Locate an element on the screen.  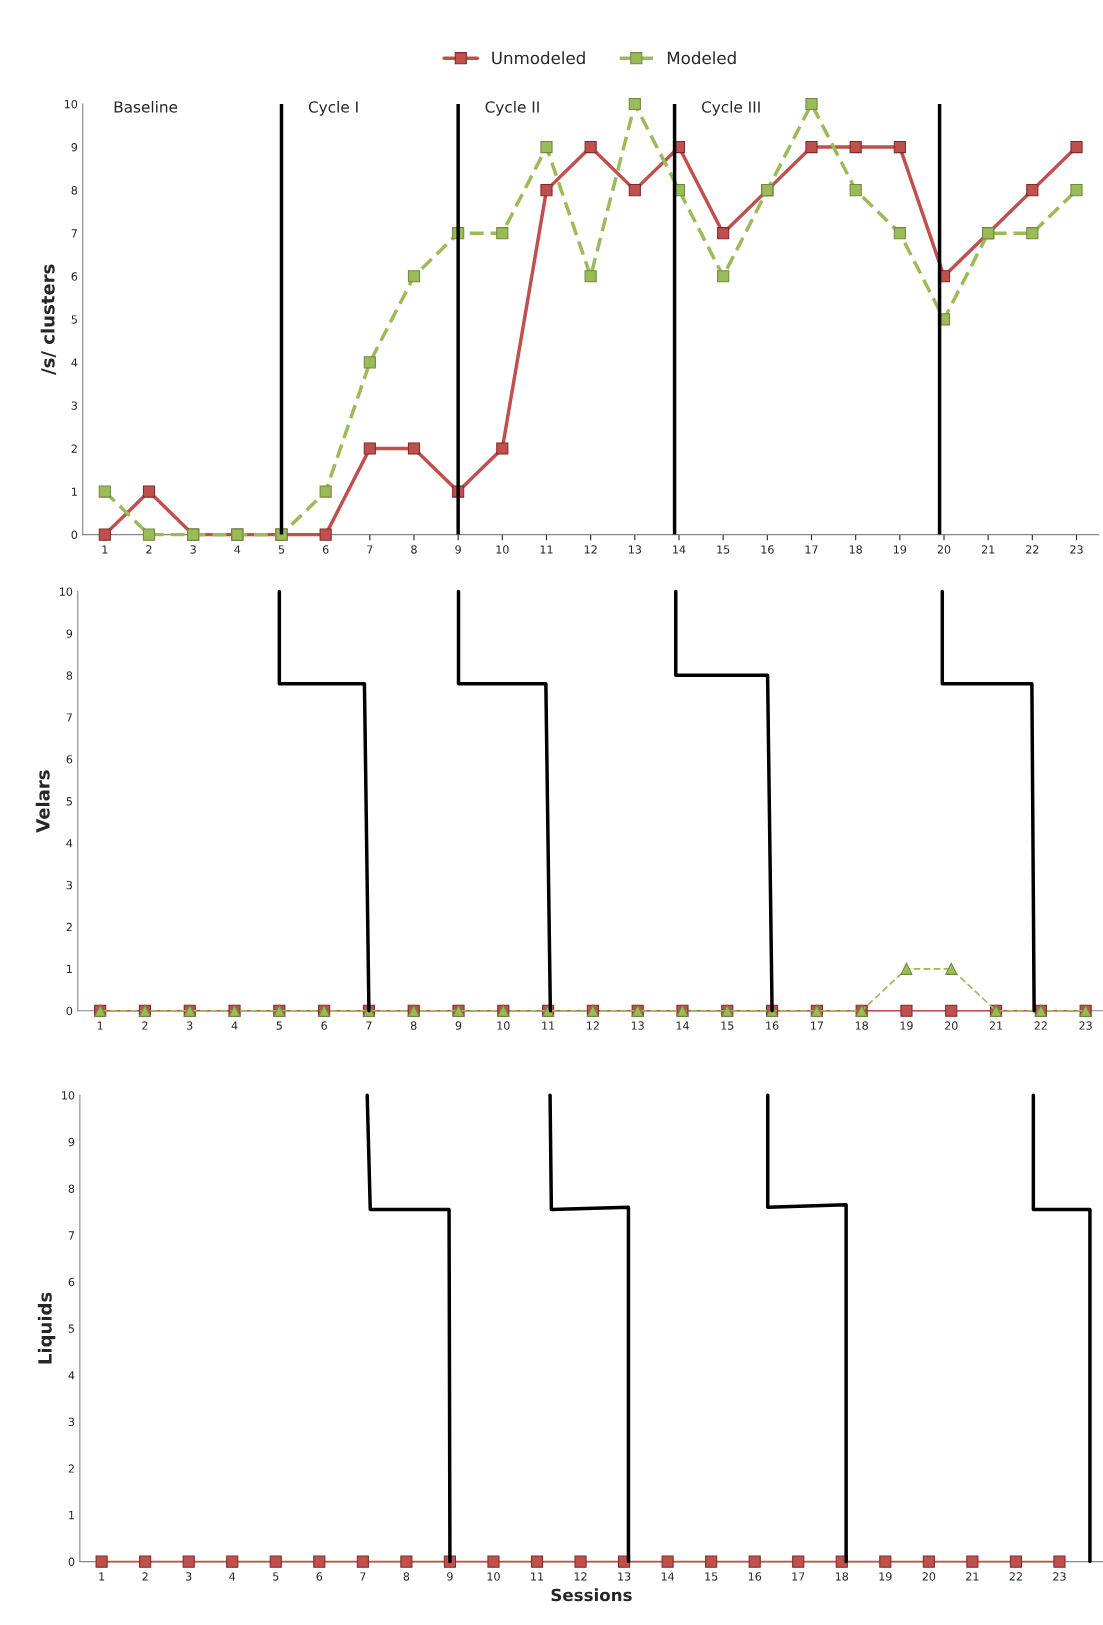
y-axis-title: /s/ clusters is located at coordinates (48, 319).